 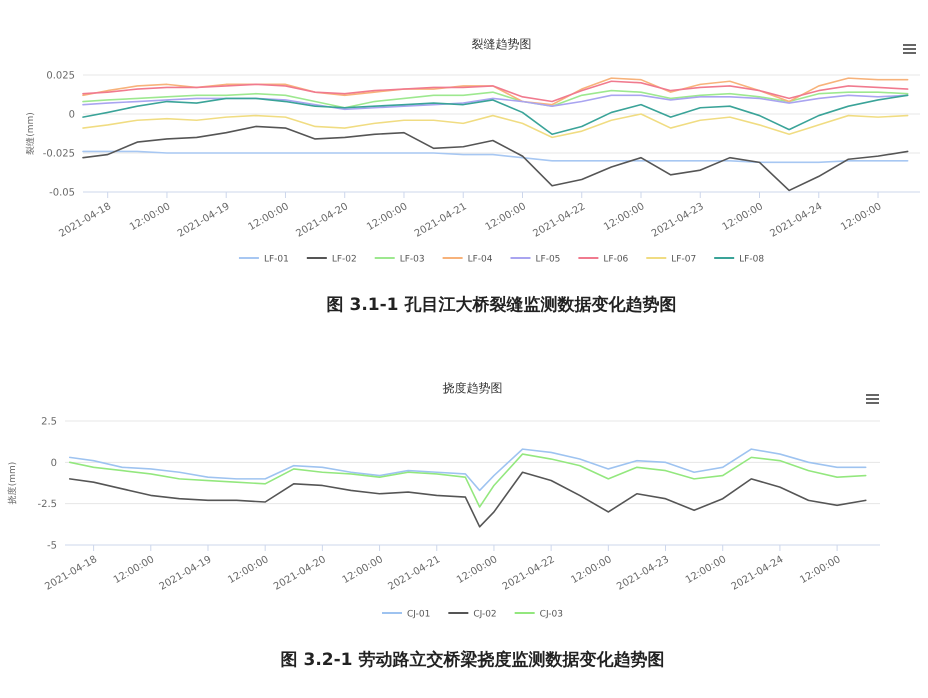 I want to click on caption: 图 3.2-1 劳动路立交桥梁挠度监测数据变化趋势图, so click(x=472, y=660).